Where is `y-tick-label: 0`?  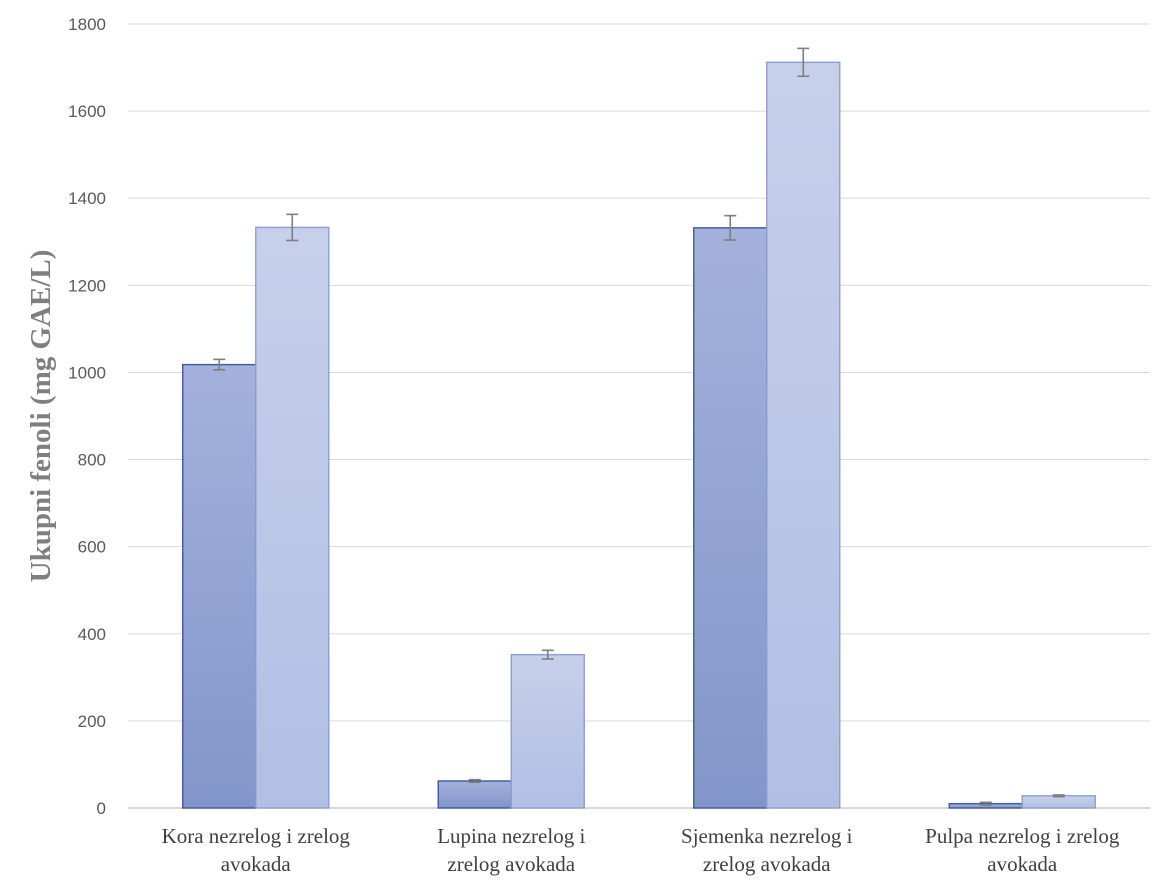
y-tick-label: 0 is located at coordinates (101, 808).